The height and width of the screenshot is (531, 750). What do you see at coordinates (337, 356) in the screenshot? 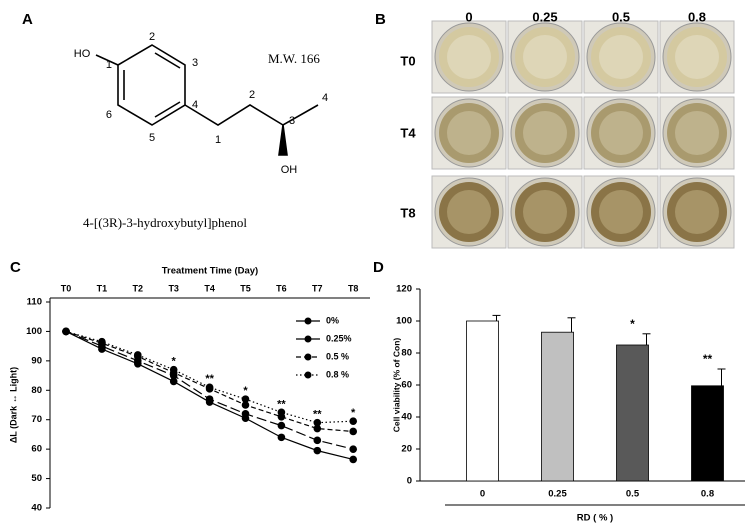
I see `legend-label: 0.5 %` at bounding box center [337, 356].